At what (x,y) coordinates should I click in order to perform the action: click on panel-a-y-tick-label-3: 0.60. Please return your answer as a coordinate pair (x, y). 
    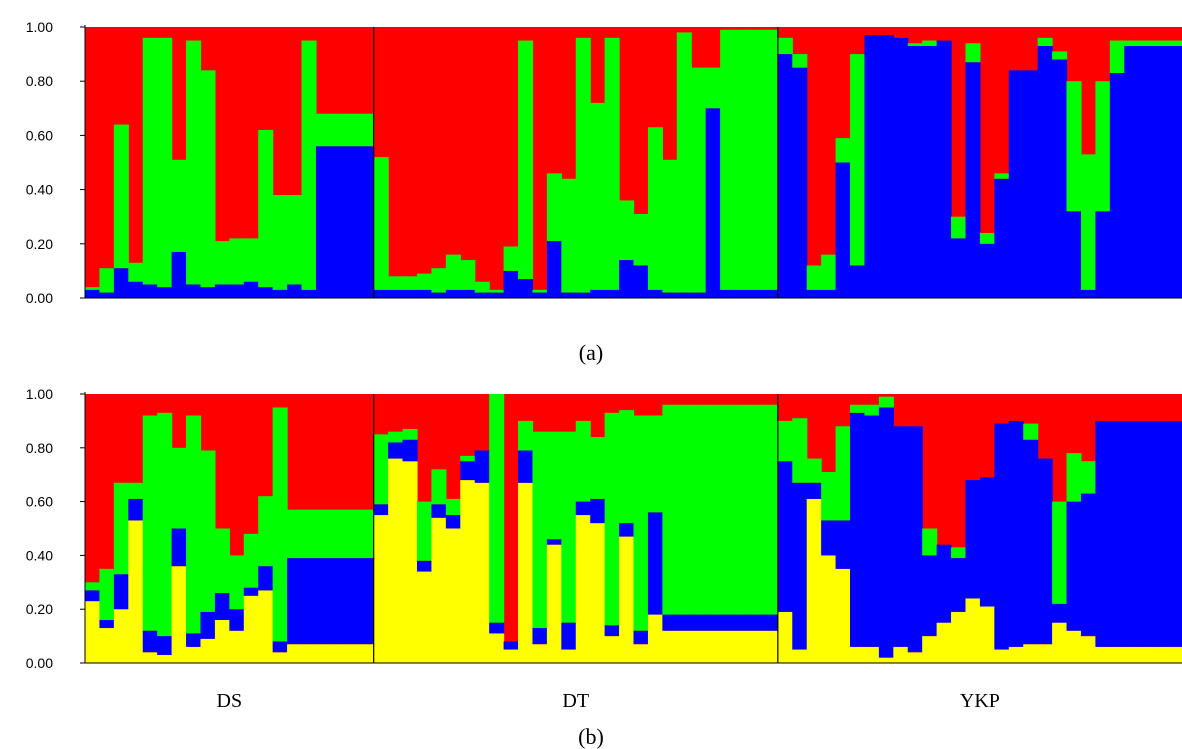
    Looking at the image, I should click on (39, 135).